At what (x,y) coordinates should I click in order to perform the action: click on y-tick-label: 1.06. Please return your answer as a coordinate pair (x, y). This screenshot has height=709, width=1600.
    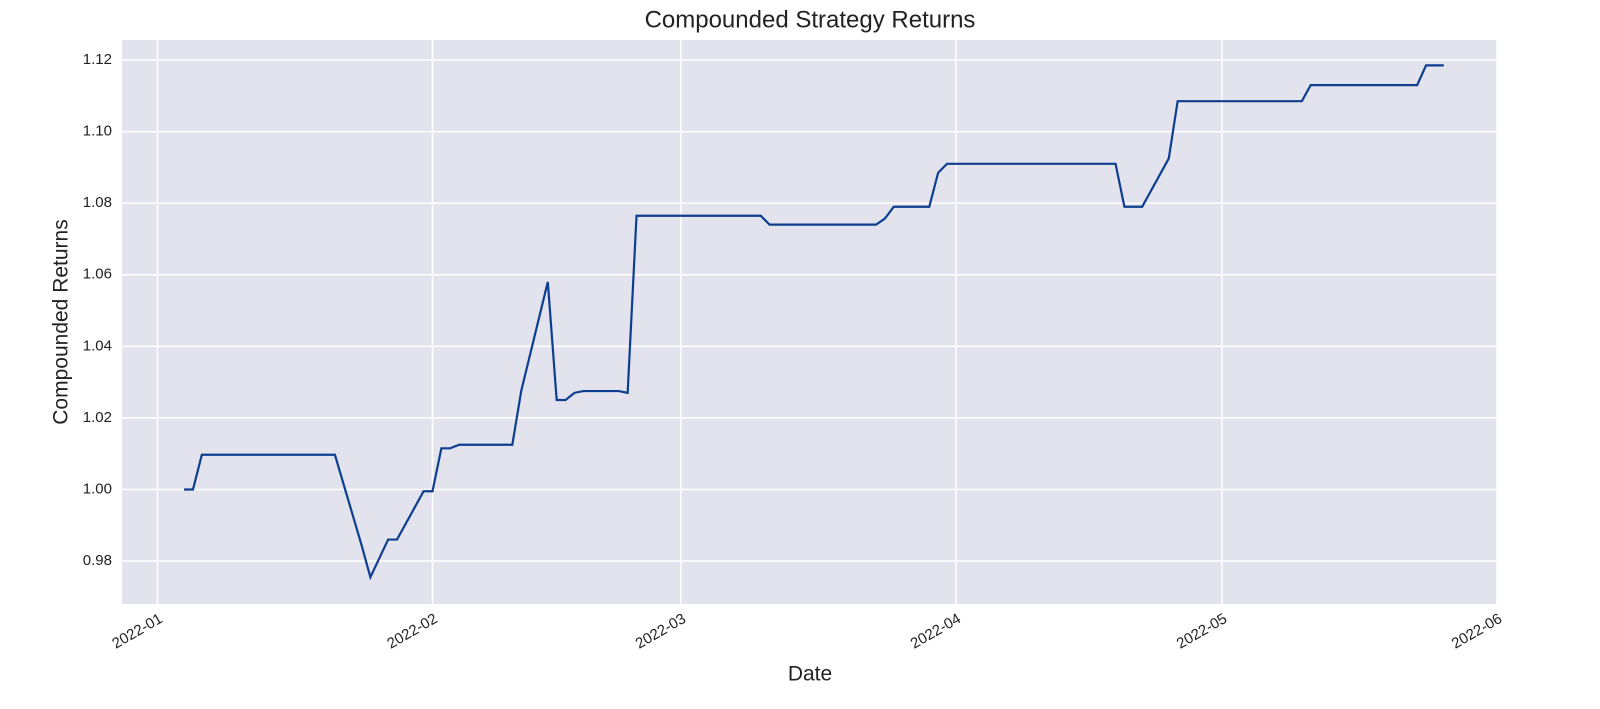
    Looking at the image, I should click on (97, 274).